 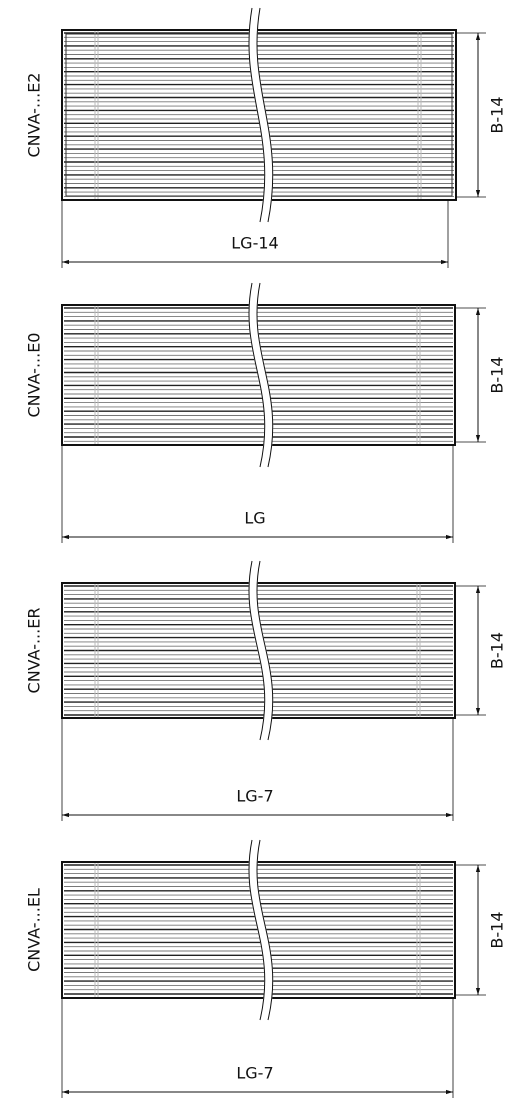 I want to click on inner-frame, so click(x=259, y=115).